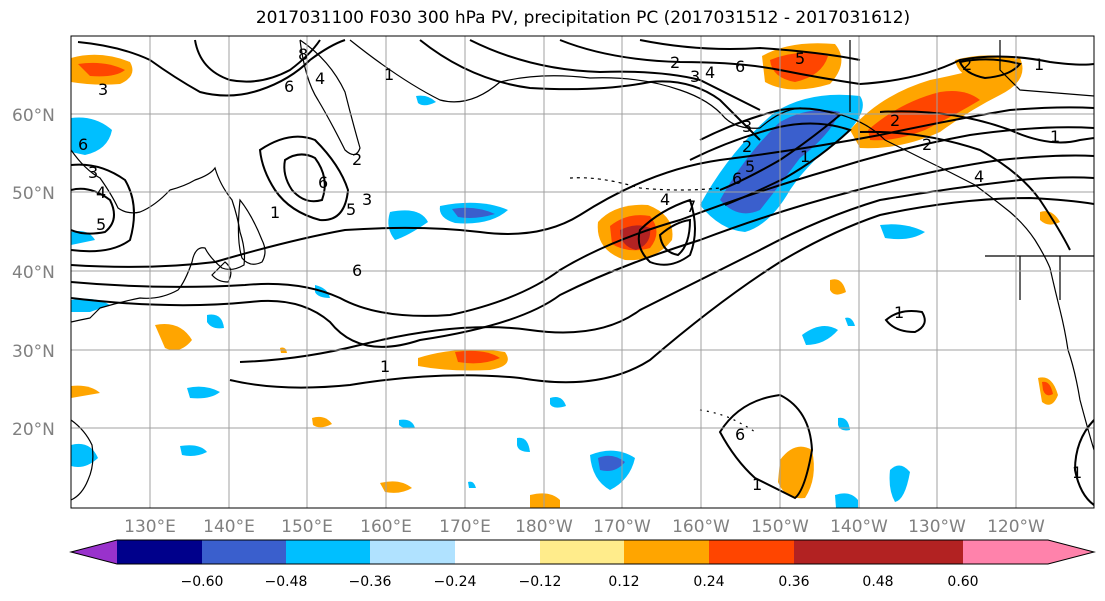 The width and height of the screenshot is (1105, 601). I want to click on lon-label: 130°E, so click(150, 527).